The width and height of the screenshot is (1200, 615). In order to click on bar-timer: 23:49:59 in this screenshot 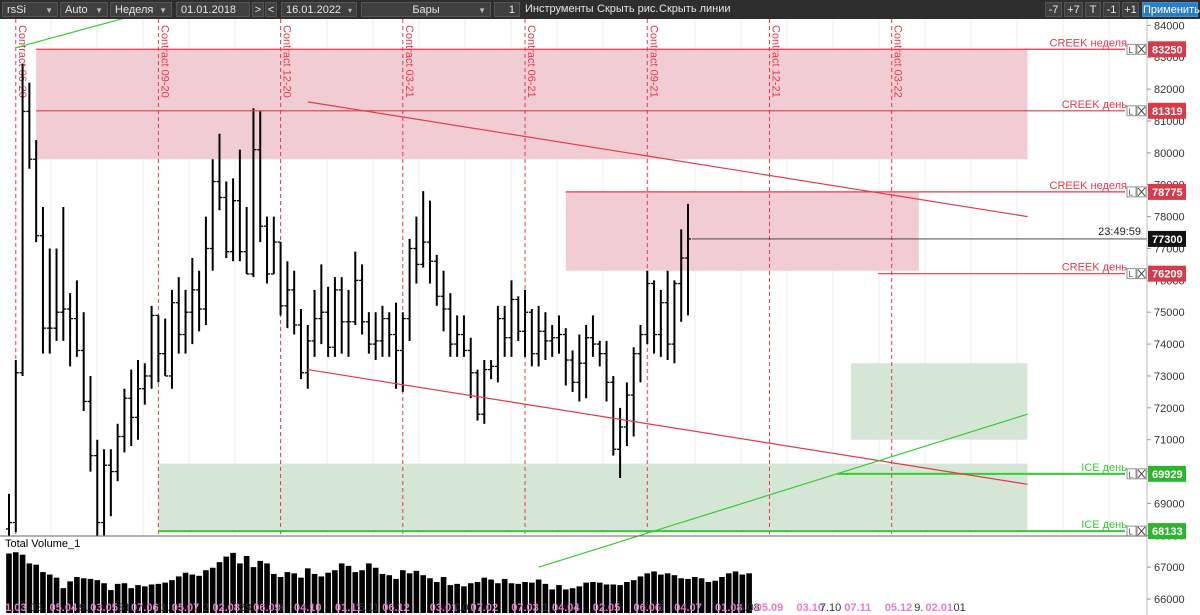, I will do `click(1119, 232)`.